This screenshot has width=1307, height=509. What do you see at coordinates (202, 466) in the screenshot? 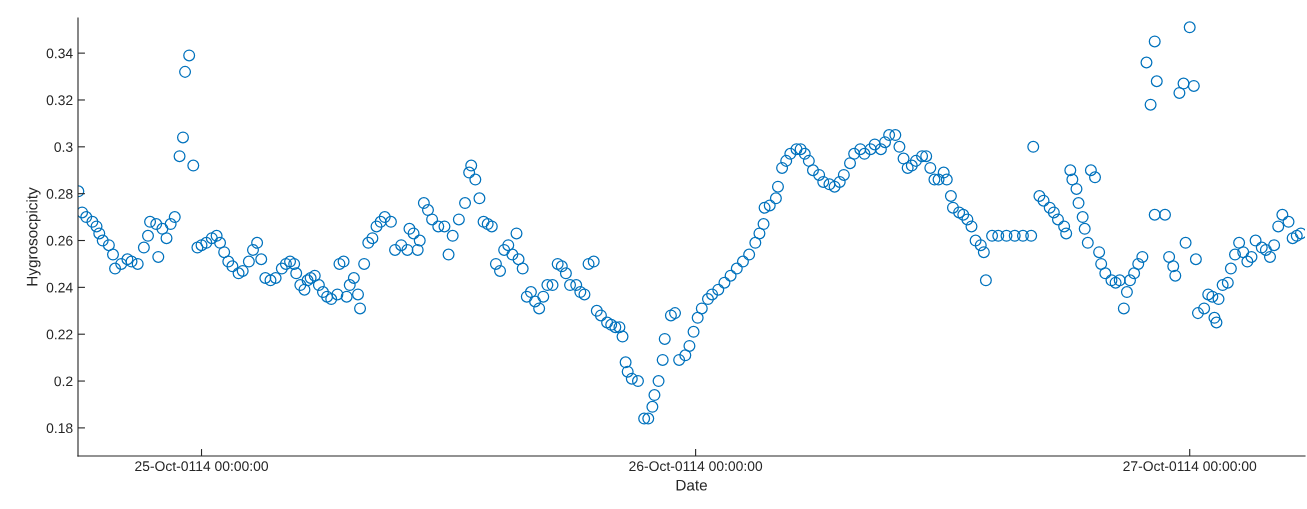
I see `x-tick-label: 25-Oct-0114 00:00:00` at bounding box center [202, 466].